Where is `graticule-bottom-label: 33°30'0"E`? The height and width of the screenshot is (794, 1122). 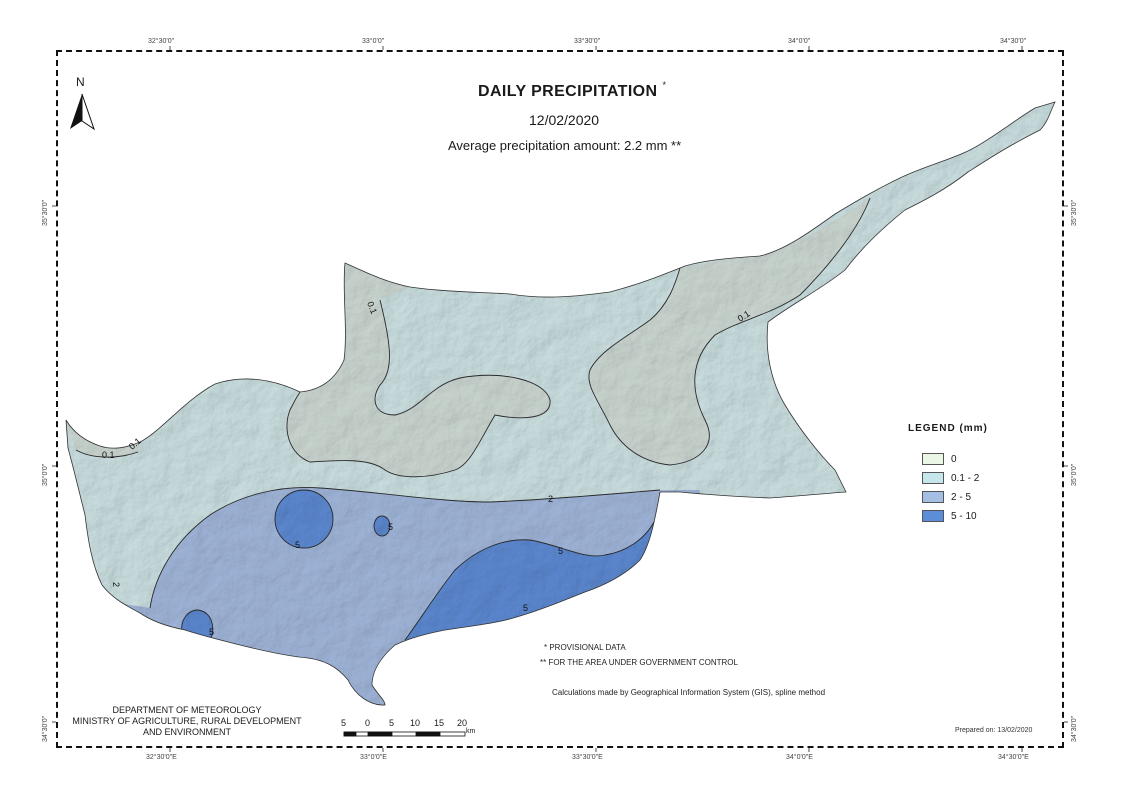
graticule-bottom-label: 33°30'0"E is located at coordinates (587, 757).